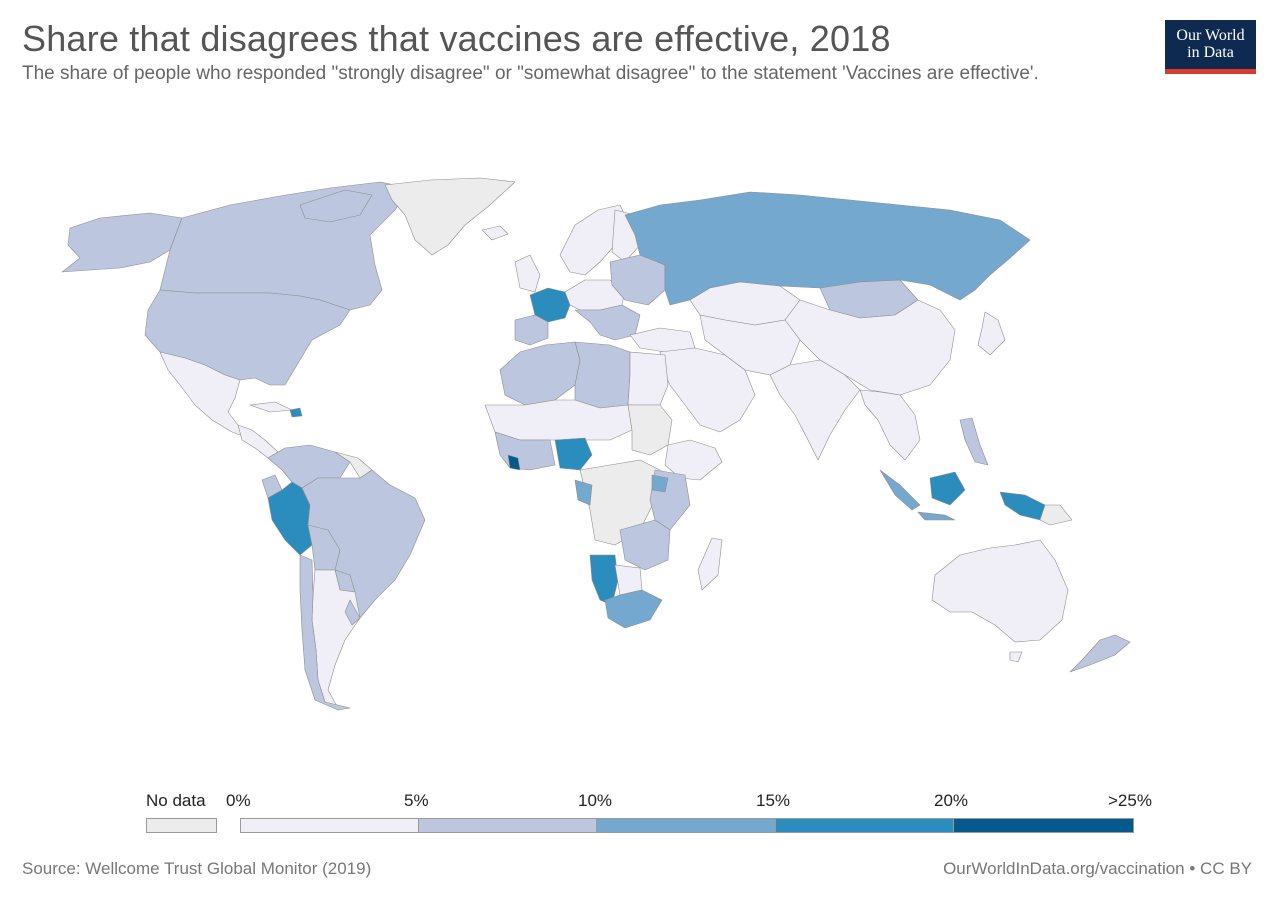 The image size is (1280, 903). Describe the element at coordinates (870, 347) in the screenshot. I see `region-china` at that location.